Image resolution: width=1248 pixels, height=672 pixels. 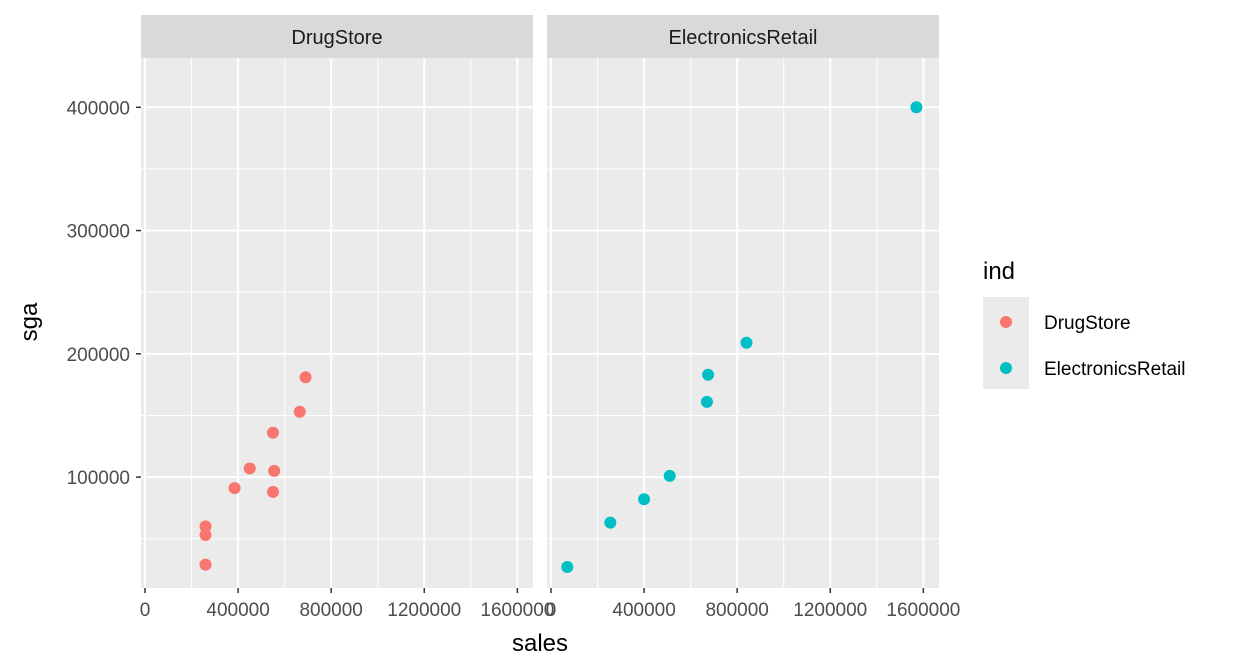 What do you see at coordinates (540, 643) in the screenshot?
I see `x-axis-title: sales` at bounding box center [540, 643].